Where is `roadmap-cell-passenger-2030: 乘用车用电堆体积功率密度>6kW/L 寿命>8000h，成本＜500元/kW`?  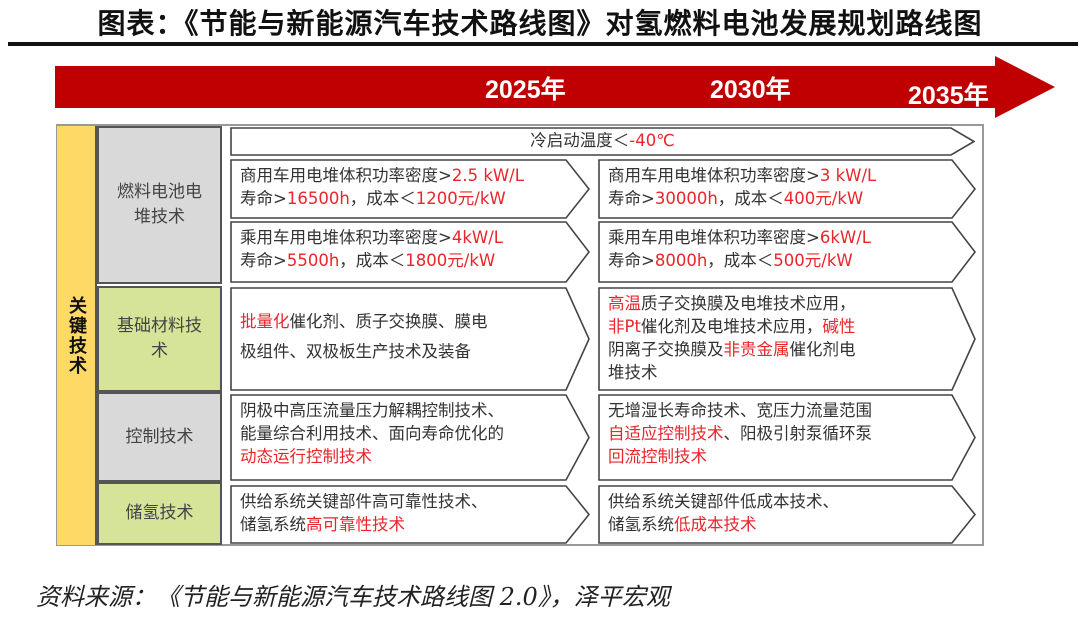 roadmap-cell-passenger-2030: 乘用车用电堆体积功率密度>6kW/L 寿命>8000h，成本＜500元/kW is located at coordinates (787, 252).